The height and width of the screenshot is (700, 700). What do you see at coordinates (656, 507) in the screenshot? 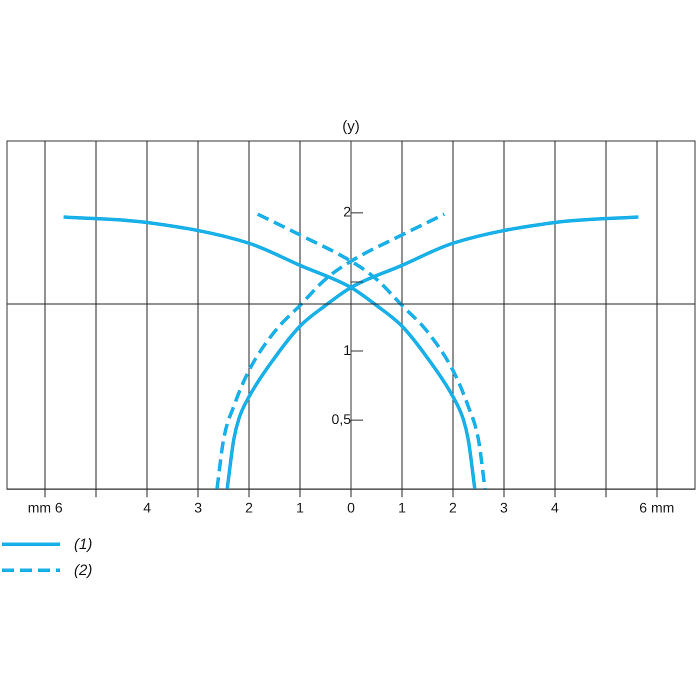
I see `x-tick-label: 6 mm` at bounding box center [656, 507].